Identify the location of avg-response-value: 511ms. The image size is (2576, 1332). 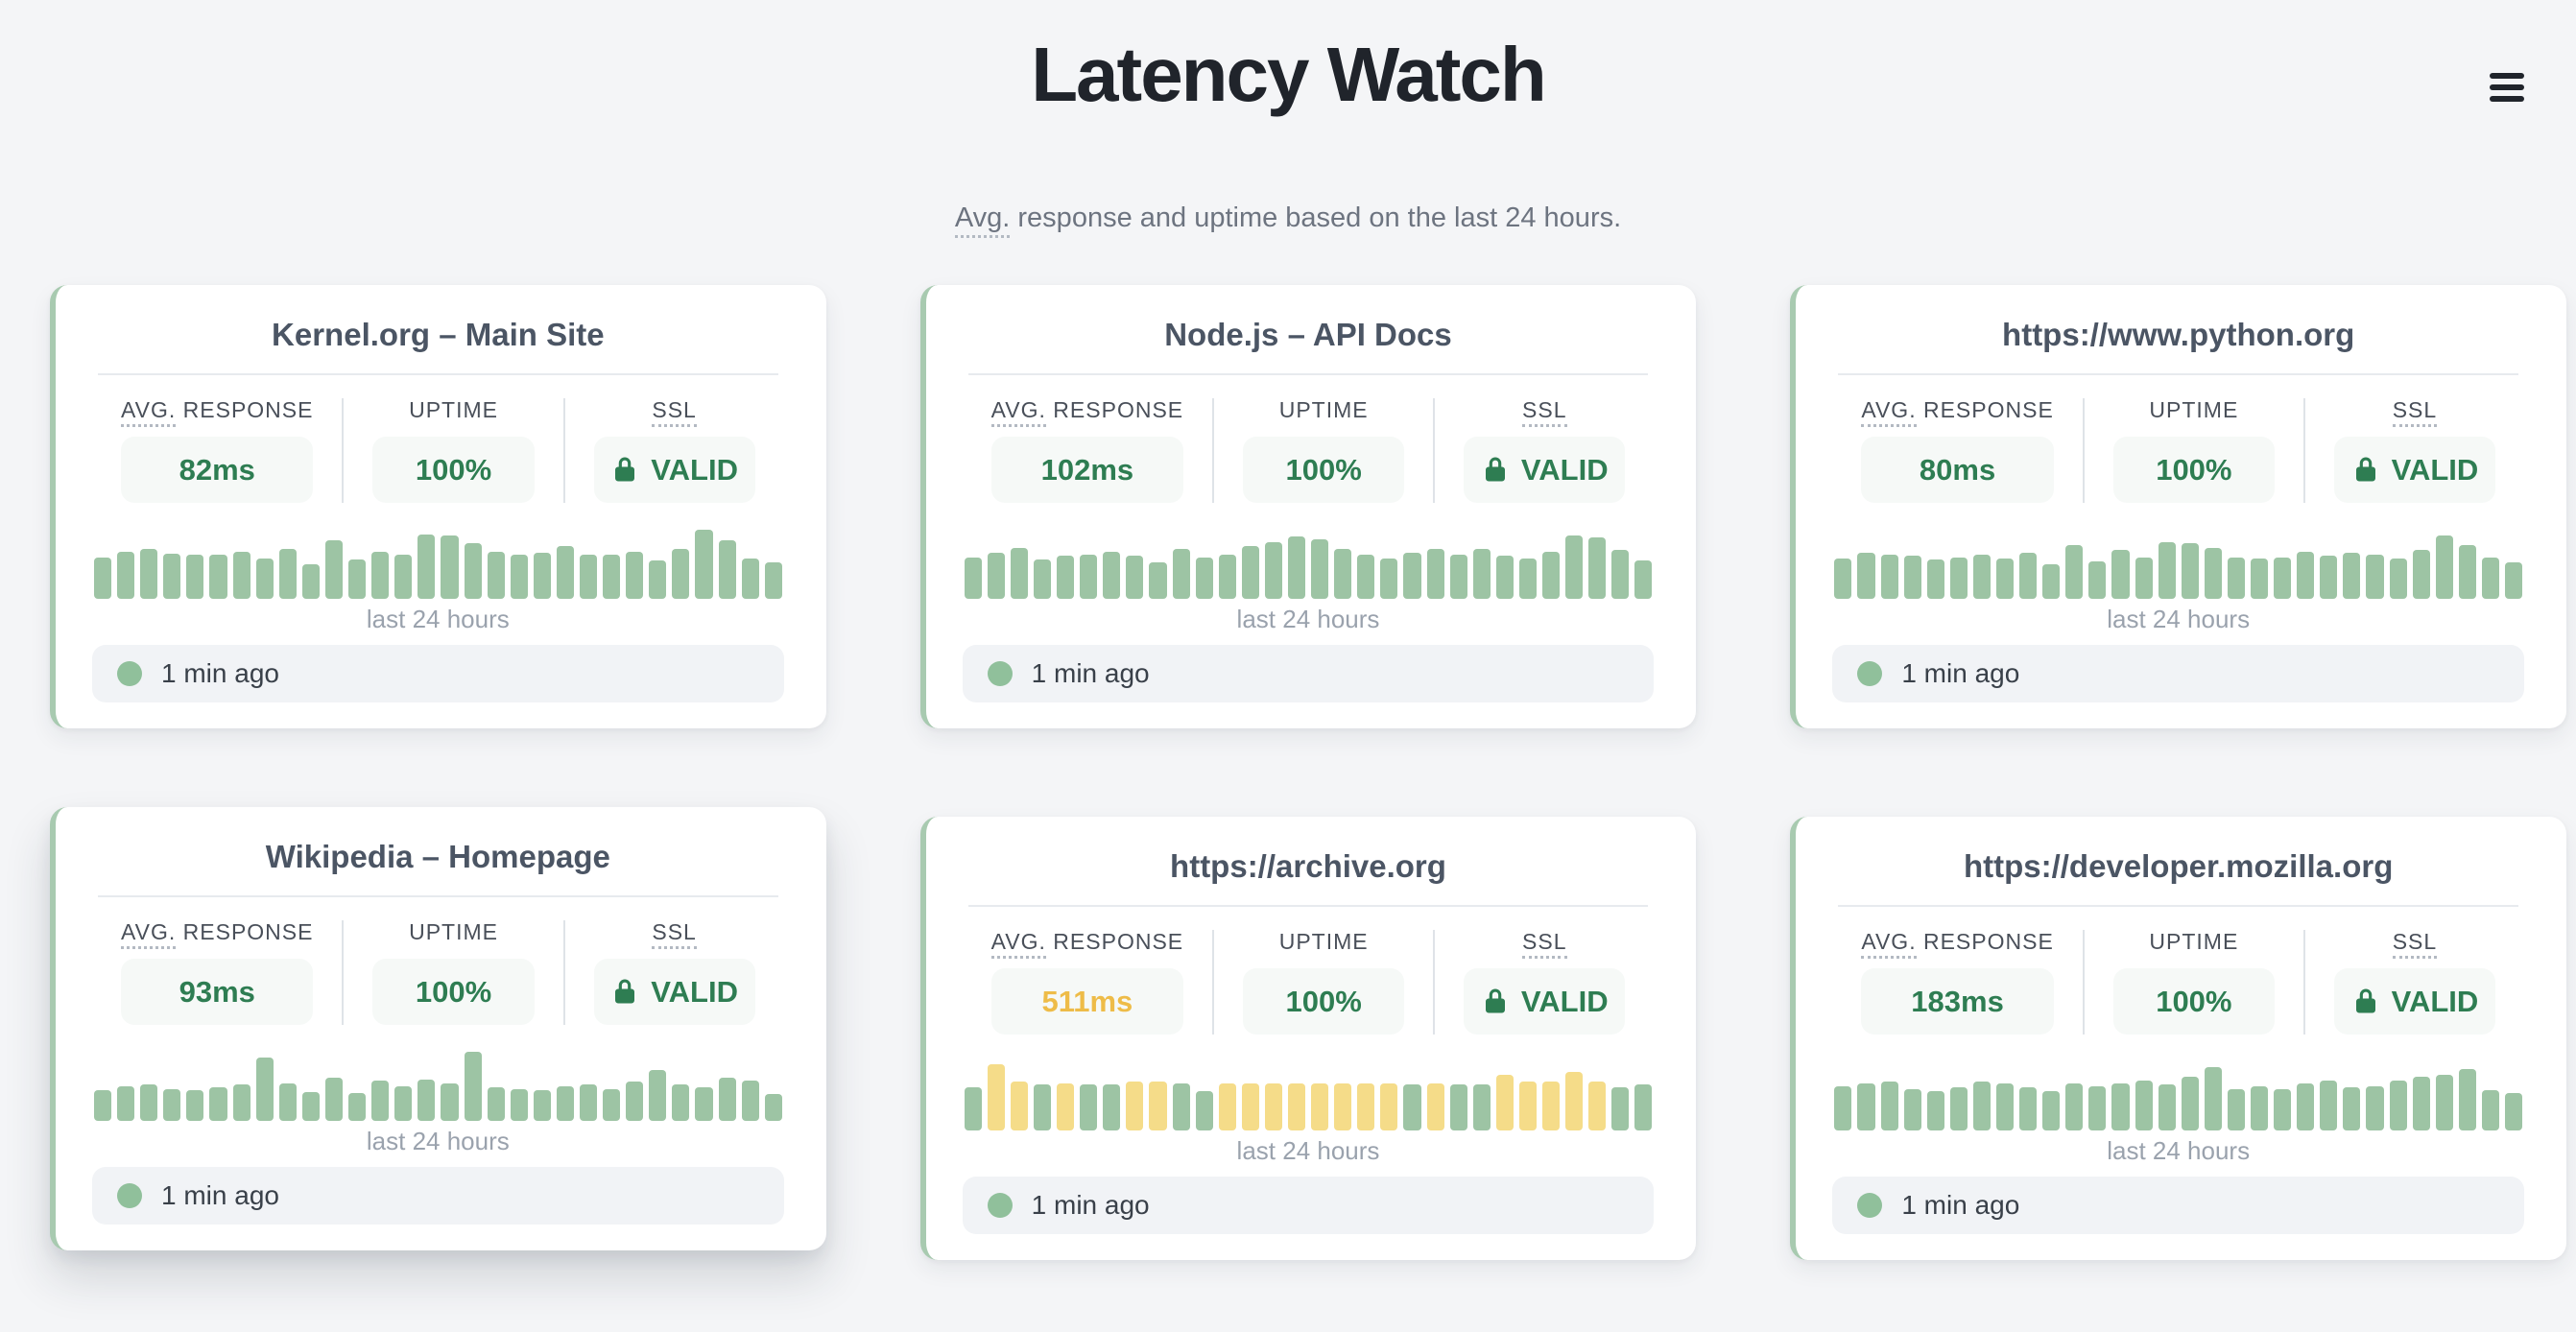
(1087, 1001).